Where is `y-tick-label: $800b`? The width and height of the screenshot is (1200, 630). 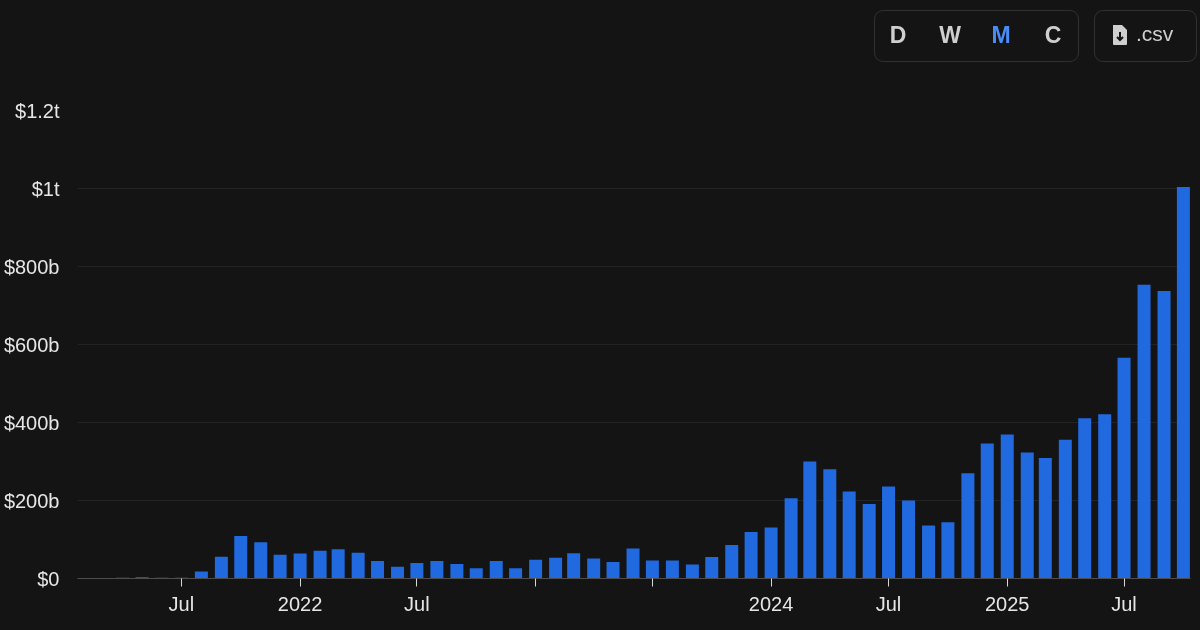 y-tick-label: $800b is located at coordinates (31, 266).